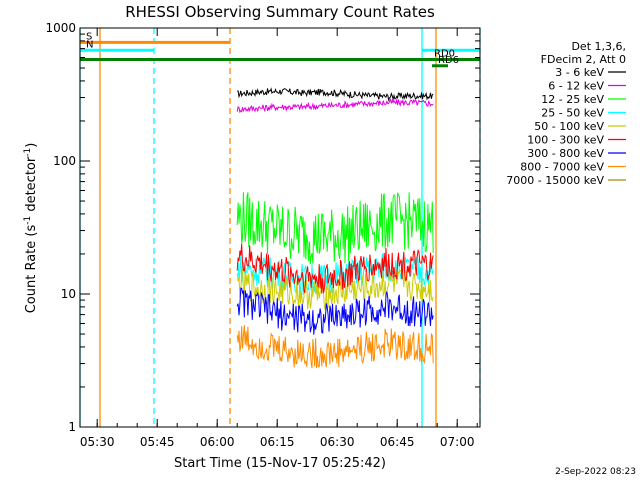 The height and width of the screenshot is (480, 640). Describe the element at coordinates (598, 46) in the screenshot. I see `legend-header-1: Det 1,3,6,` at that location.